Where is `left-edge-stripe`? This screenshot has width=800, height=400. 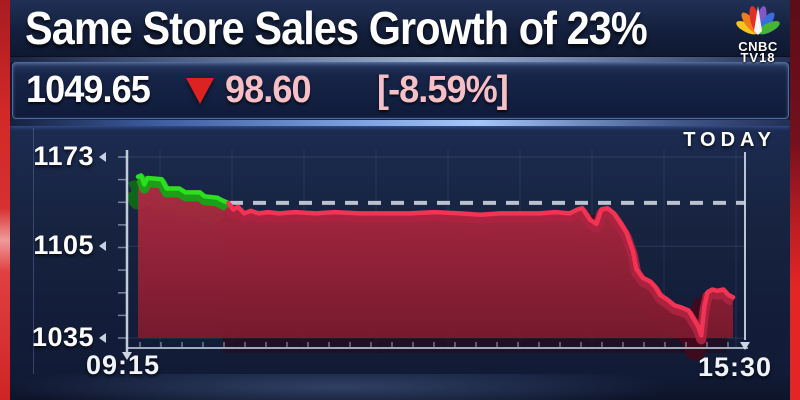
left-edge-stripe is located at coordinates (5, 200).